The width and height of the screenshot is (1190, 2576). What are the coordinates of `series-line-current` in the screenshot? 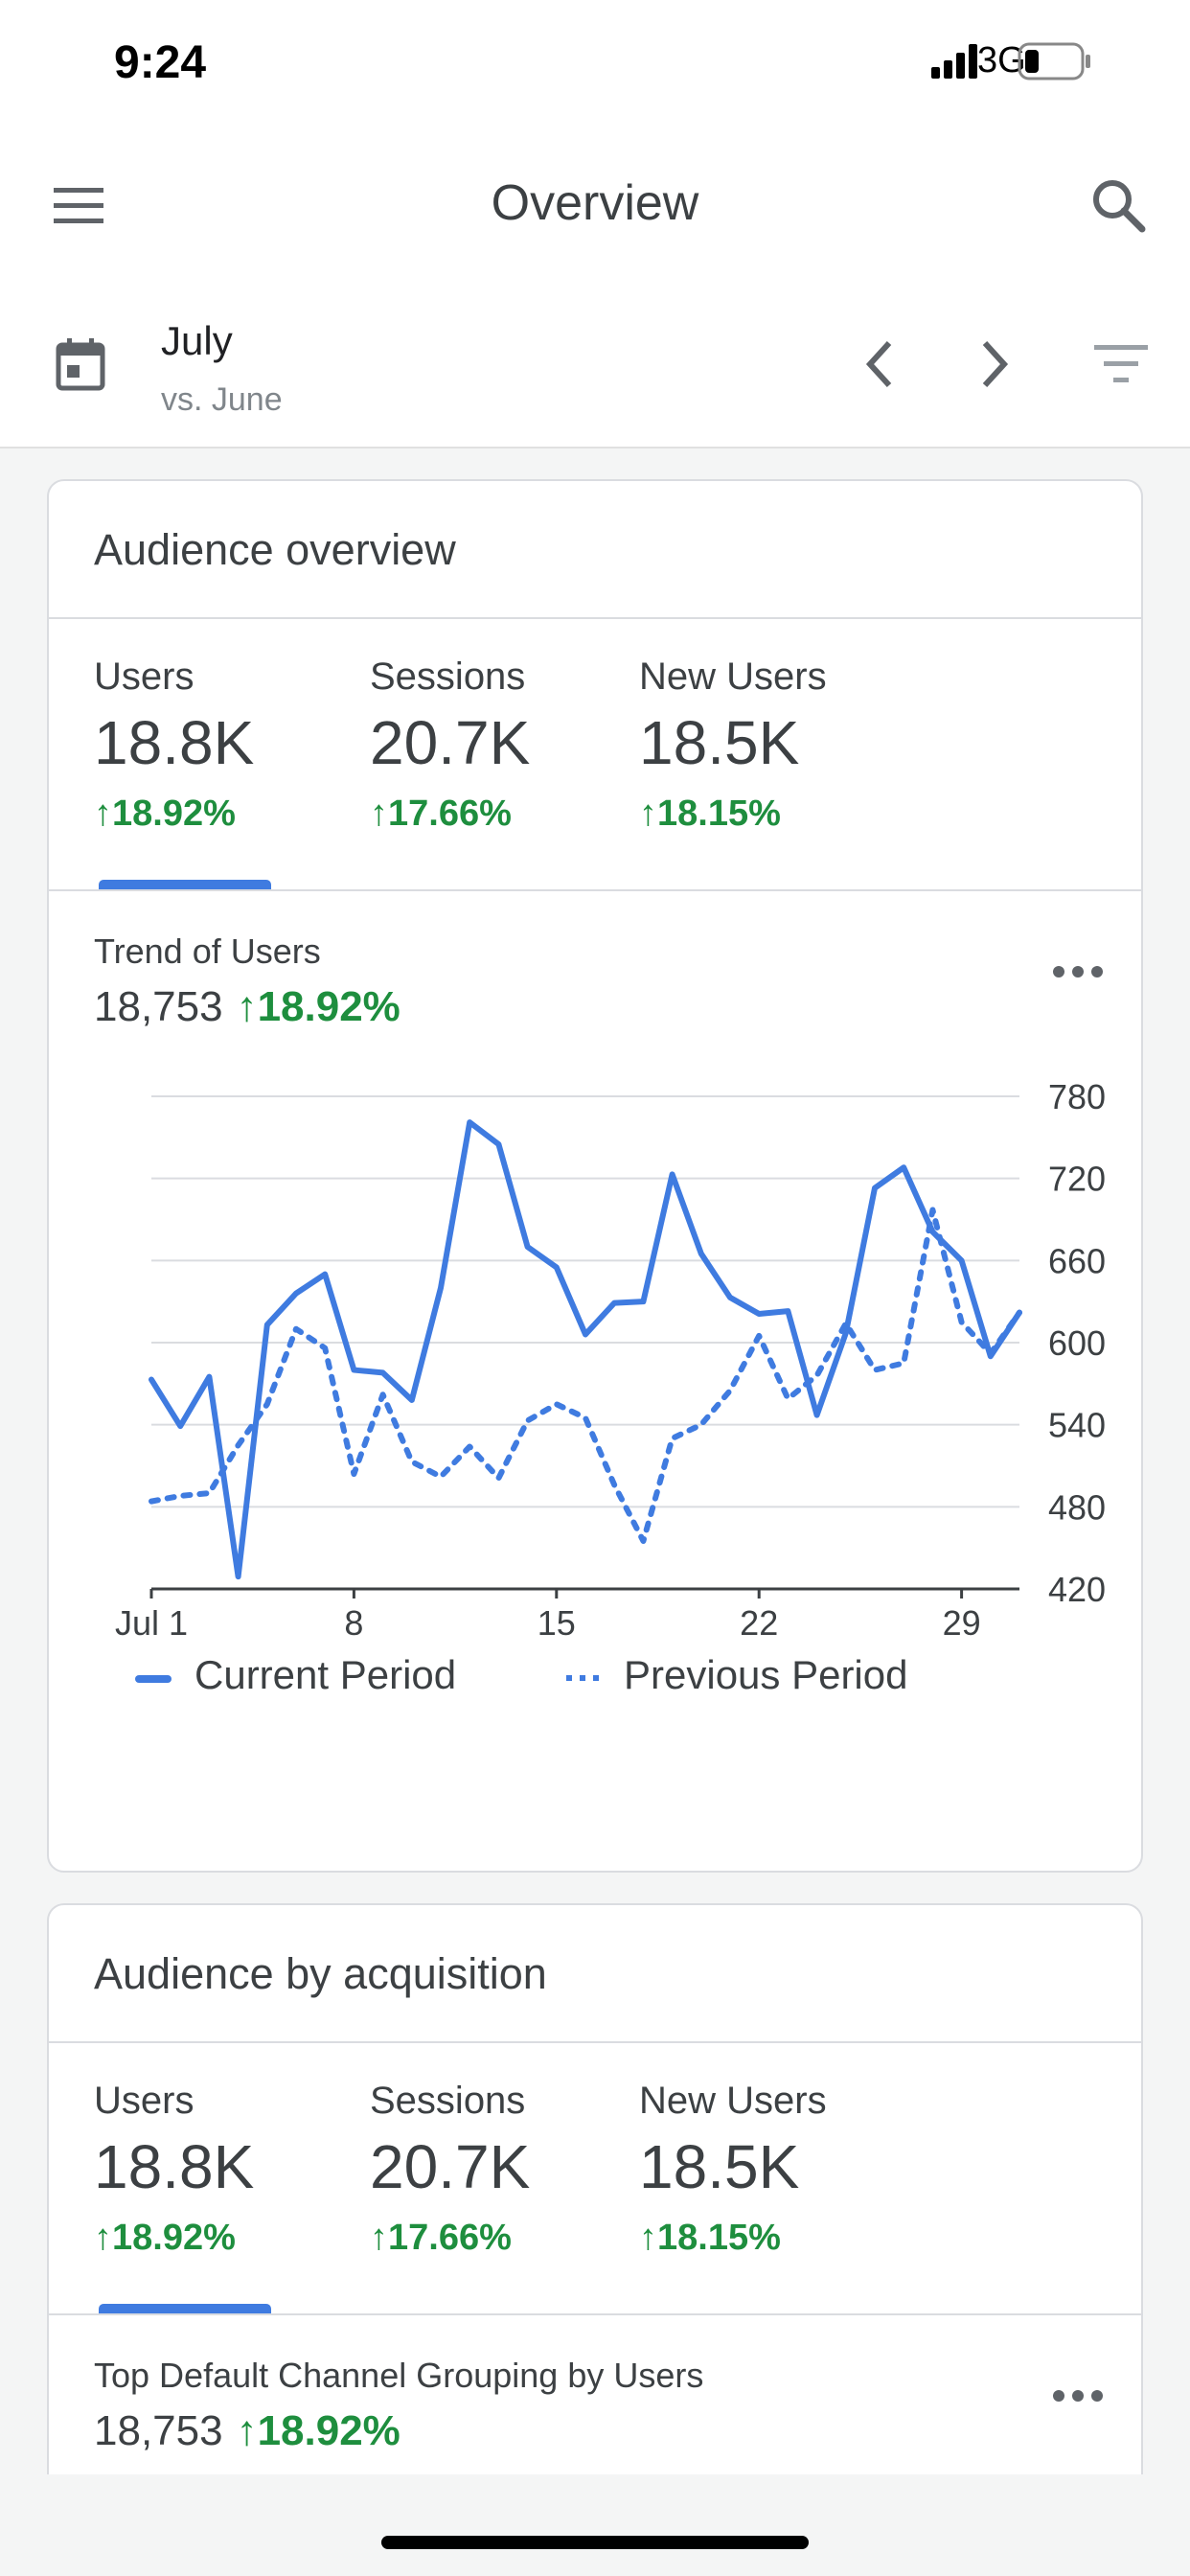 It's located at (586, 1349).